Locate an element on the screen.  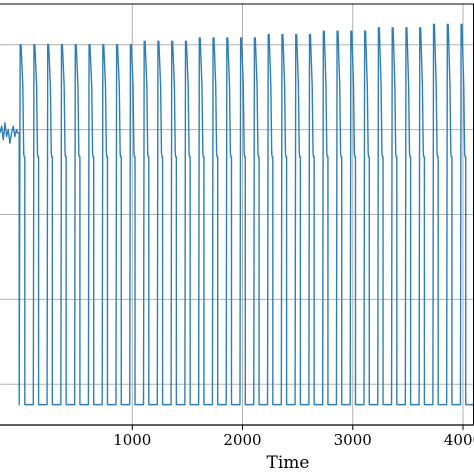
x-tick-label-4000: 4000 is located at coordinates (459, 440).